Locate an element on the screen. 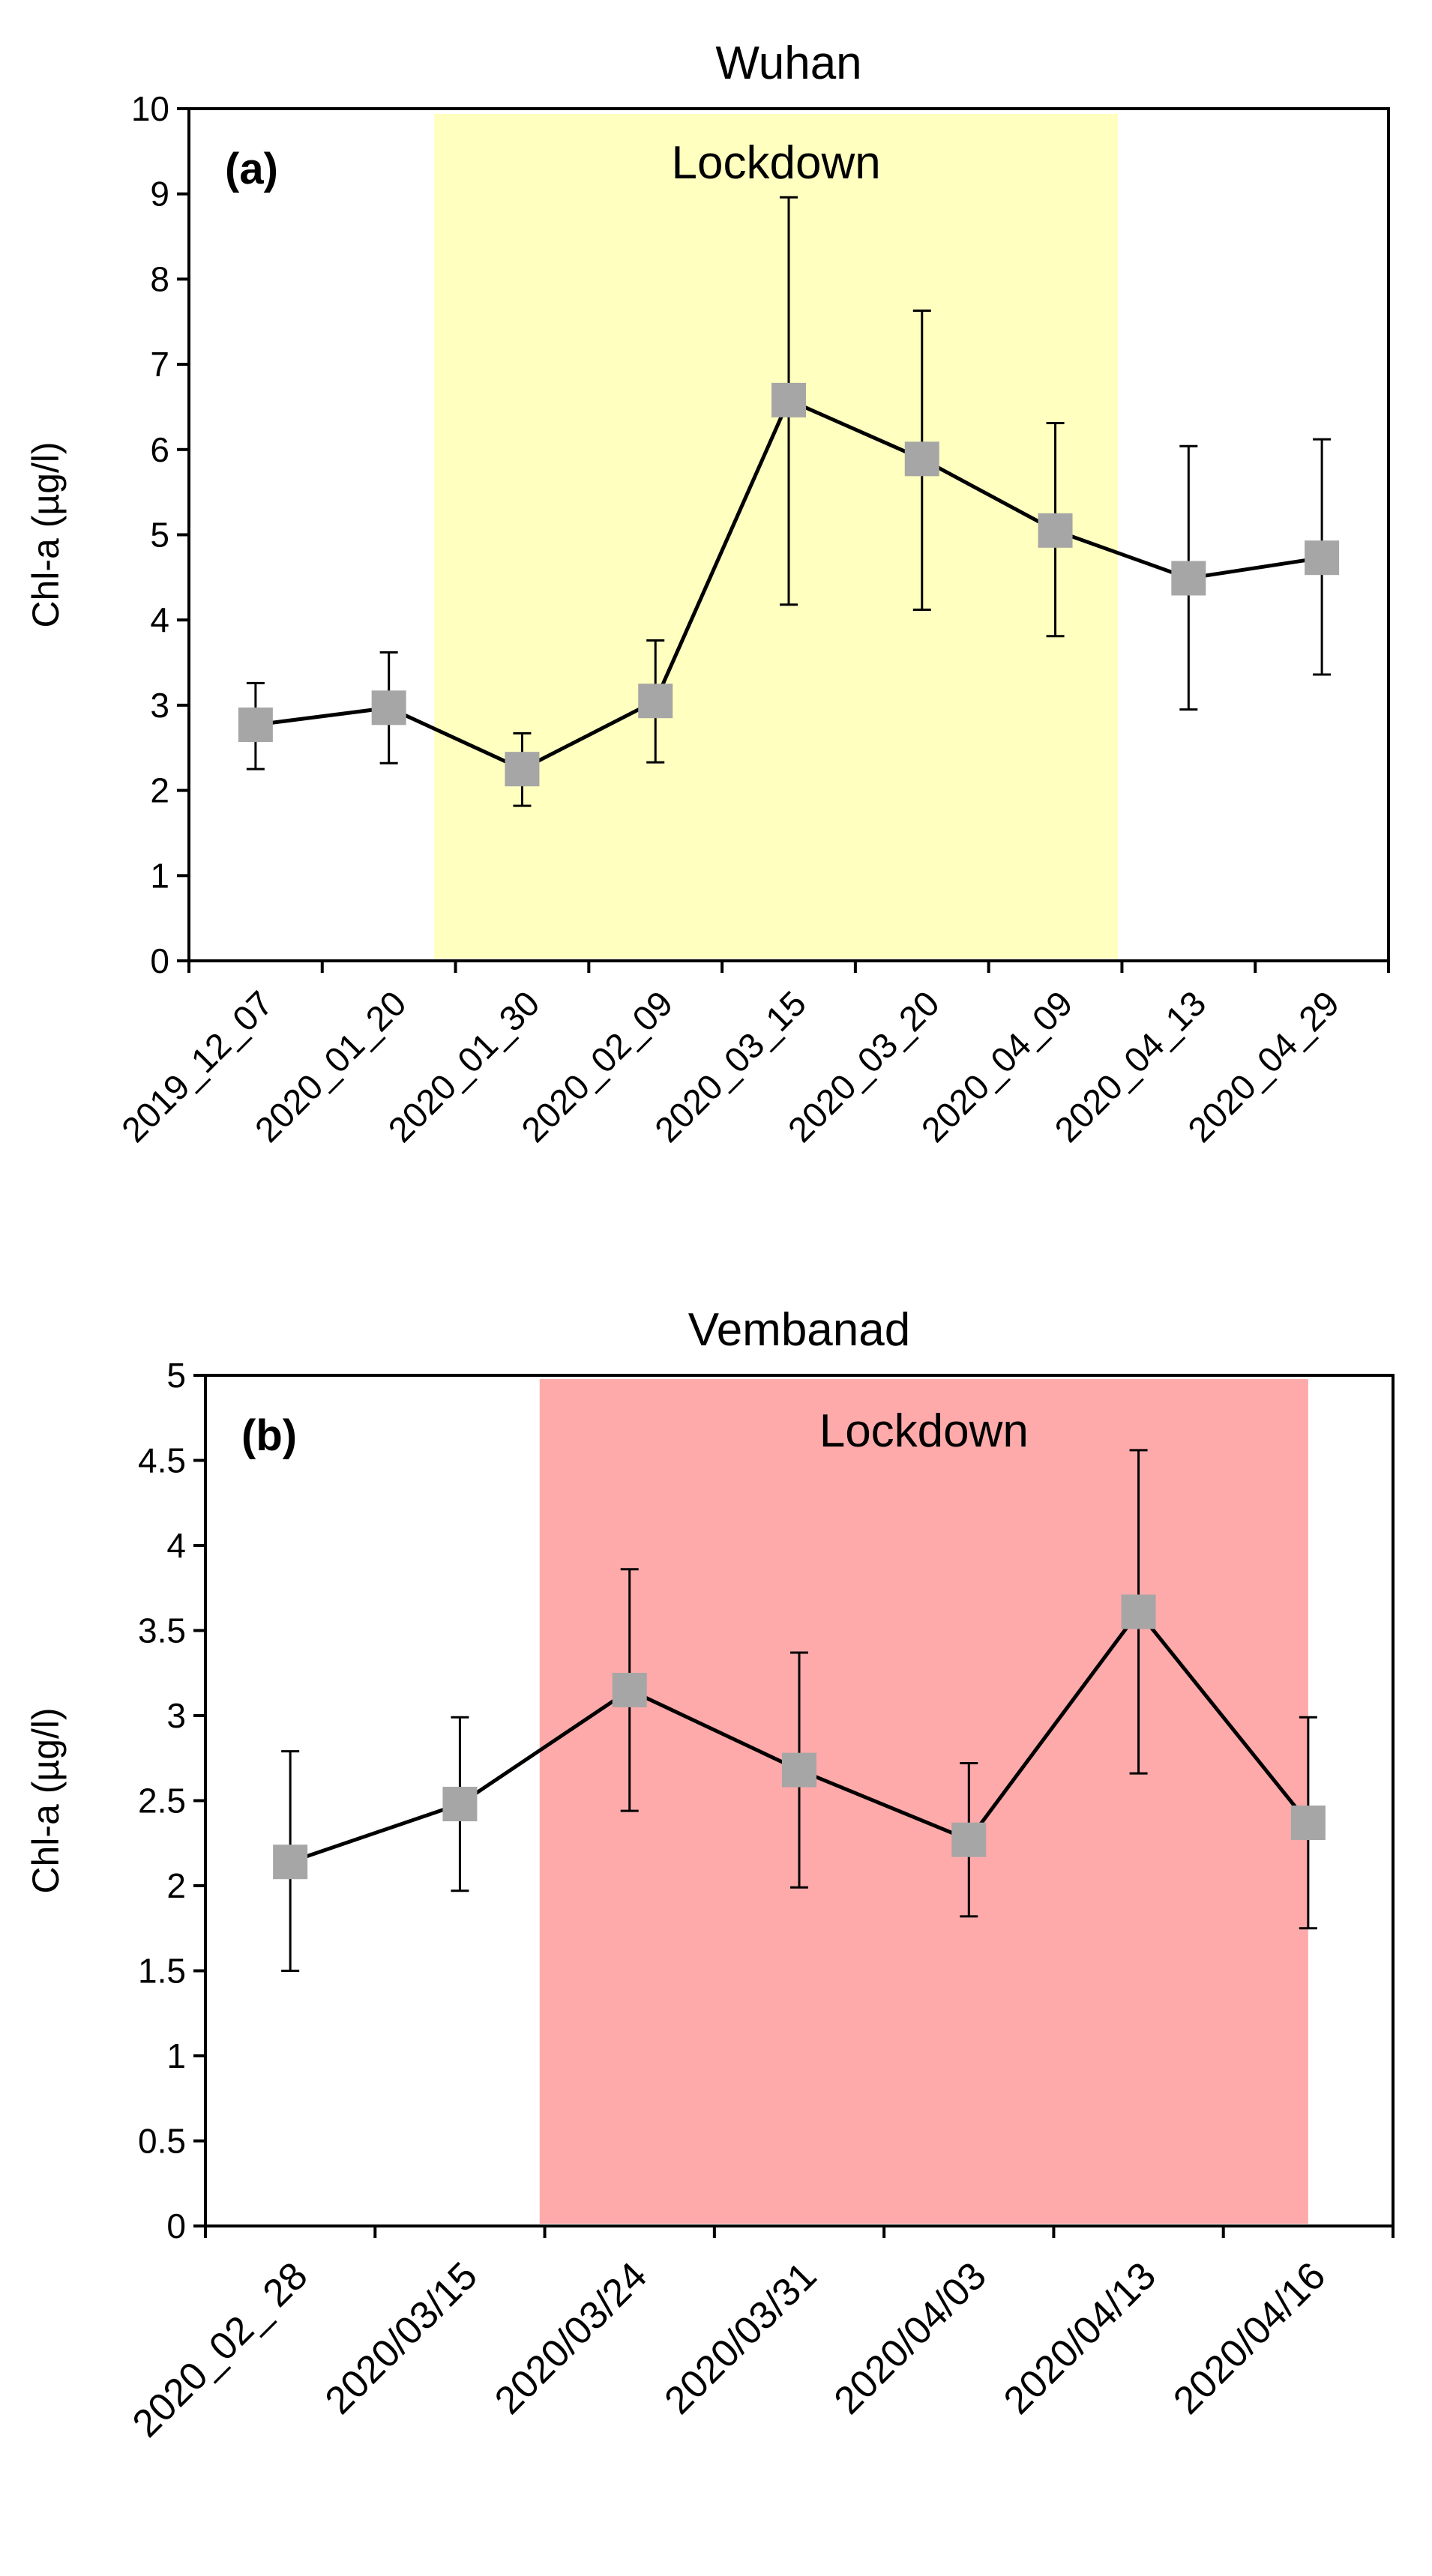 This screenshot has height=2576, width=1432. x-tick-label: 2020/03/15 is located at coordinates (402, 2338).